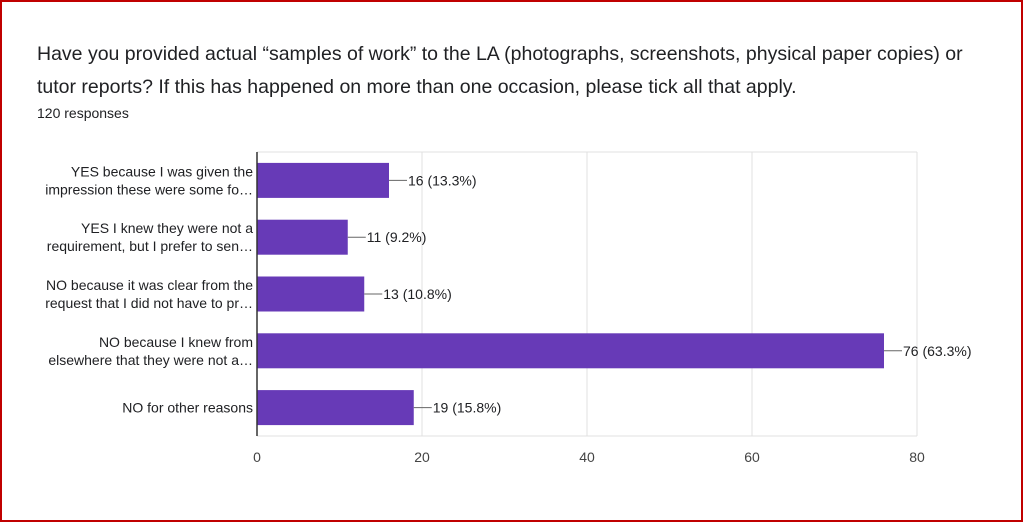 The image size is (1023, 522). Describe the element at coordinates (937, 351) in the screenshot. I see `data-label: 76 (63.3%)` at that location.